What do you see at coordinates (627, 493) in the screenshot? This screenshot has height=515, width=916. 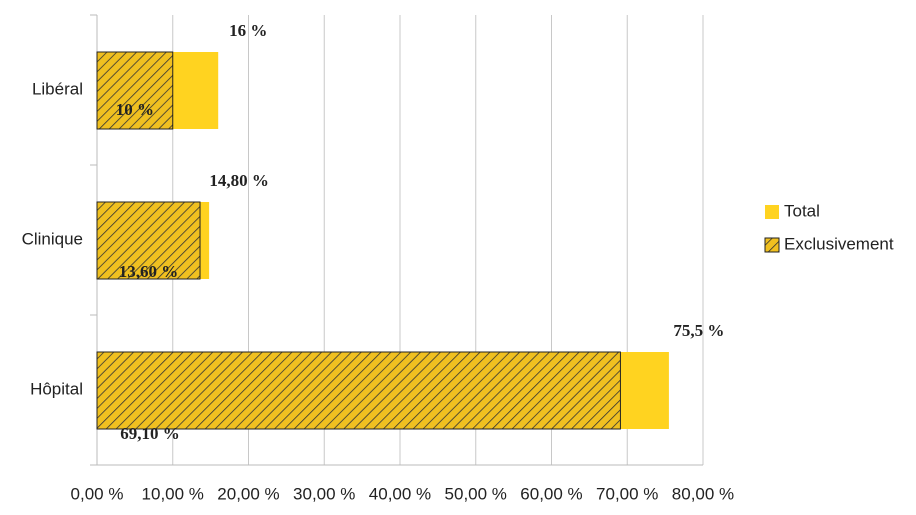 I see `x-tick-label: 70,00 %` at bounding box center [627, 493].